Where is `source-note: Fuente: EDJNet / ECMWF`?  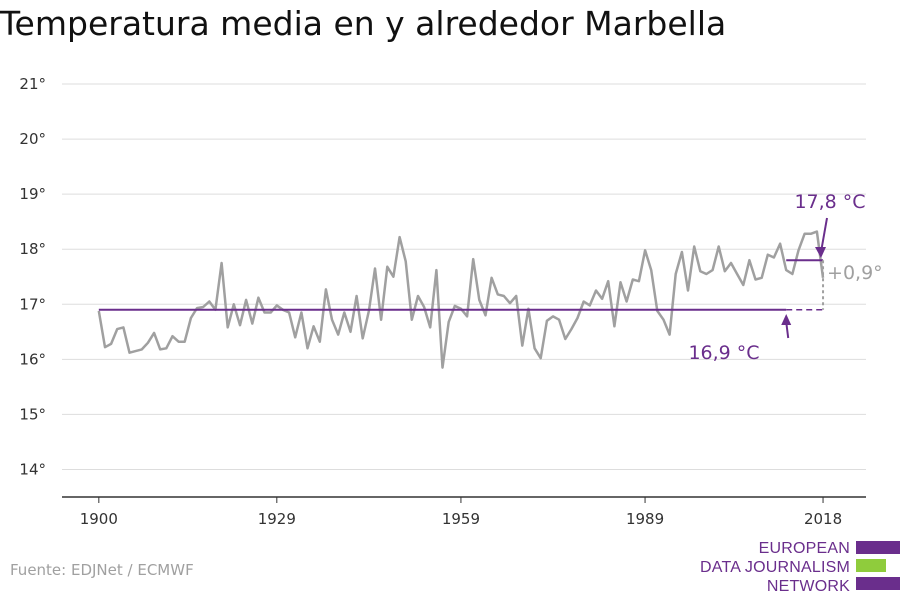
source-note: Fuente: EDJNet / ECMWF is located at coordinates (102, 570).